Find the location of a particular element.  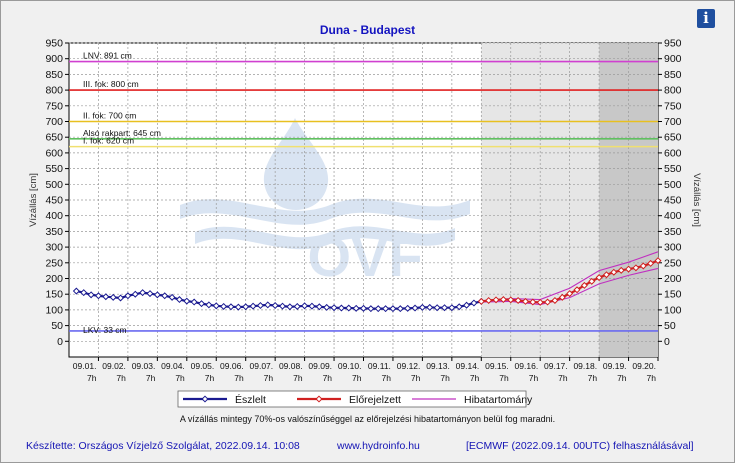

info-icon: i is located at coordinates (706, 18).